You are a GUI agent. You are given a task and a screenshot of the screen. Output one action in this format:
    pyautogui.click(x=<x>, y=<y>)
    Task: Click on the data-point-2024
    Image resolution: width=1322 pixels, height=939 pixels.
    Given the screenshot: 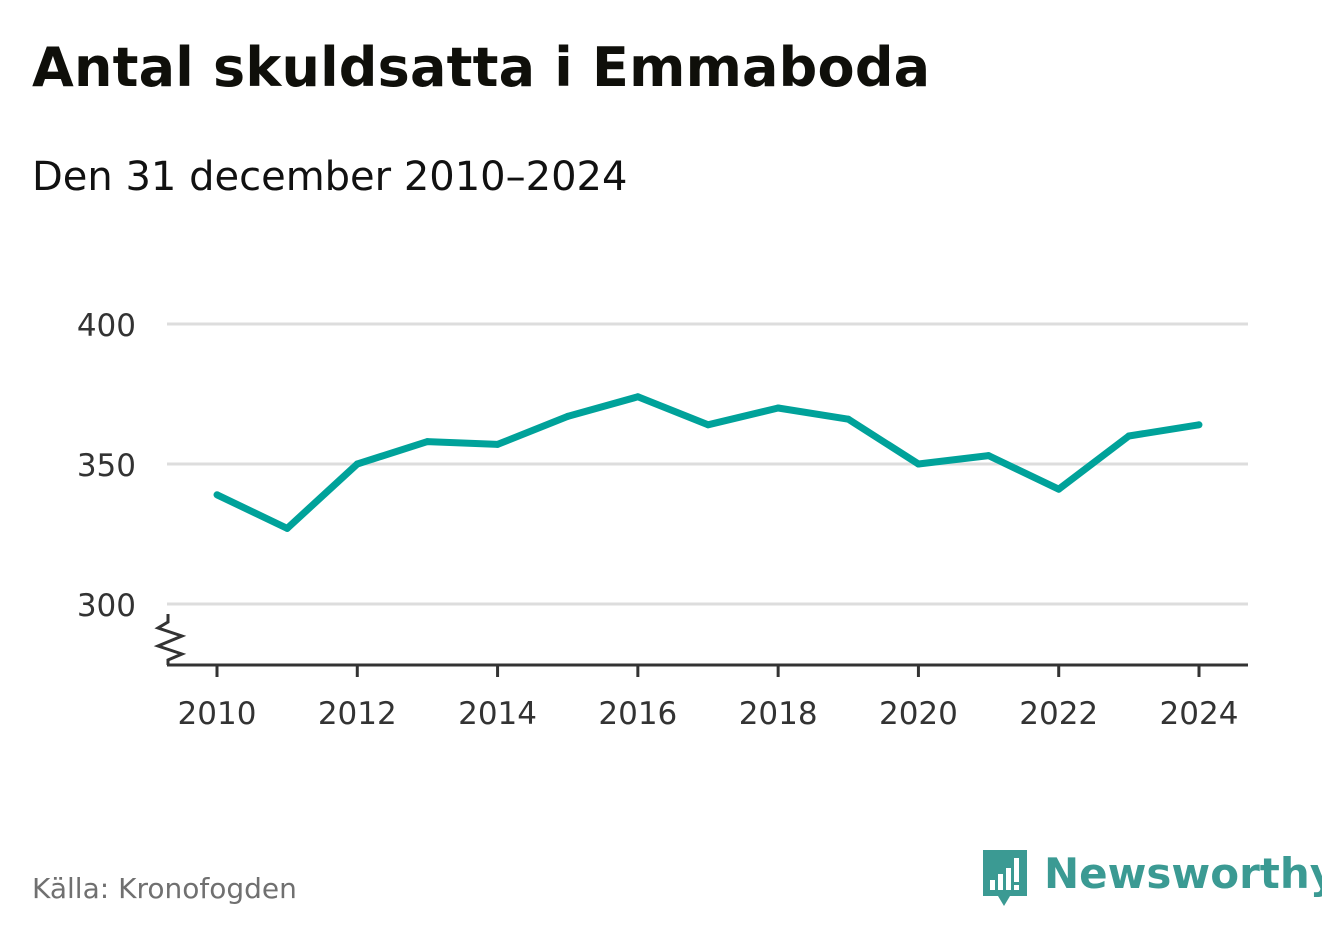 What is the action you would take?
    pyautogui.click(x=1199, y=425)
    